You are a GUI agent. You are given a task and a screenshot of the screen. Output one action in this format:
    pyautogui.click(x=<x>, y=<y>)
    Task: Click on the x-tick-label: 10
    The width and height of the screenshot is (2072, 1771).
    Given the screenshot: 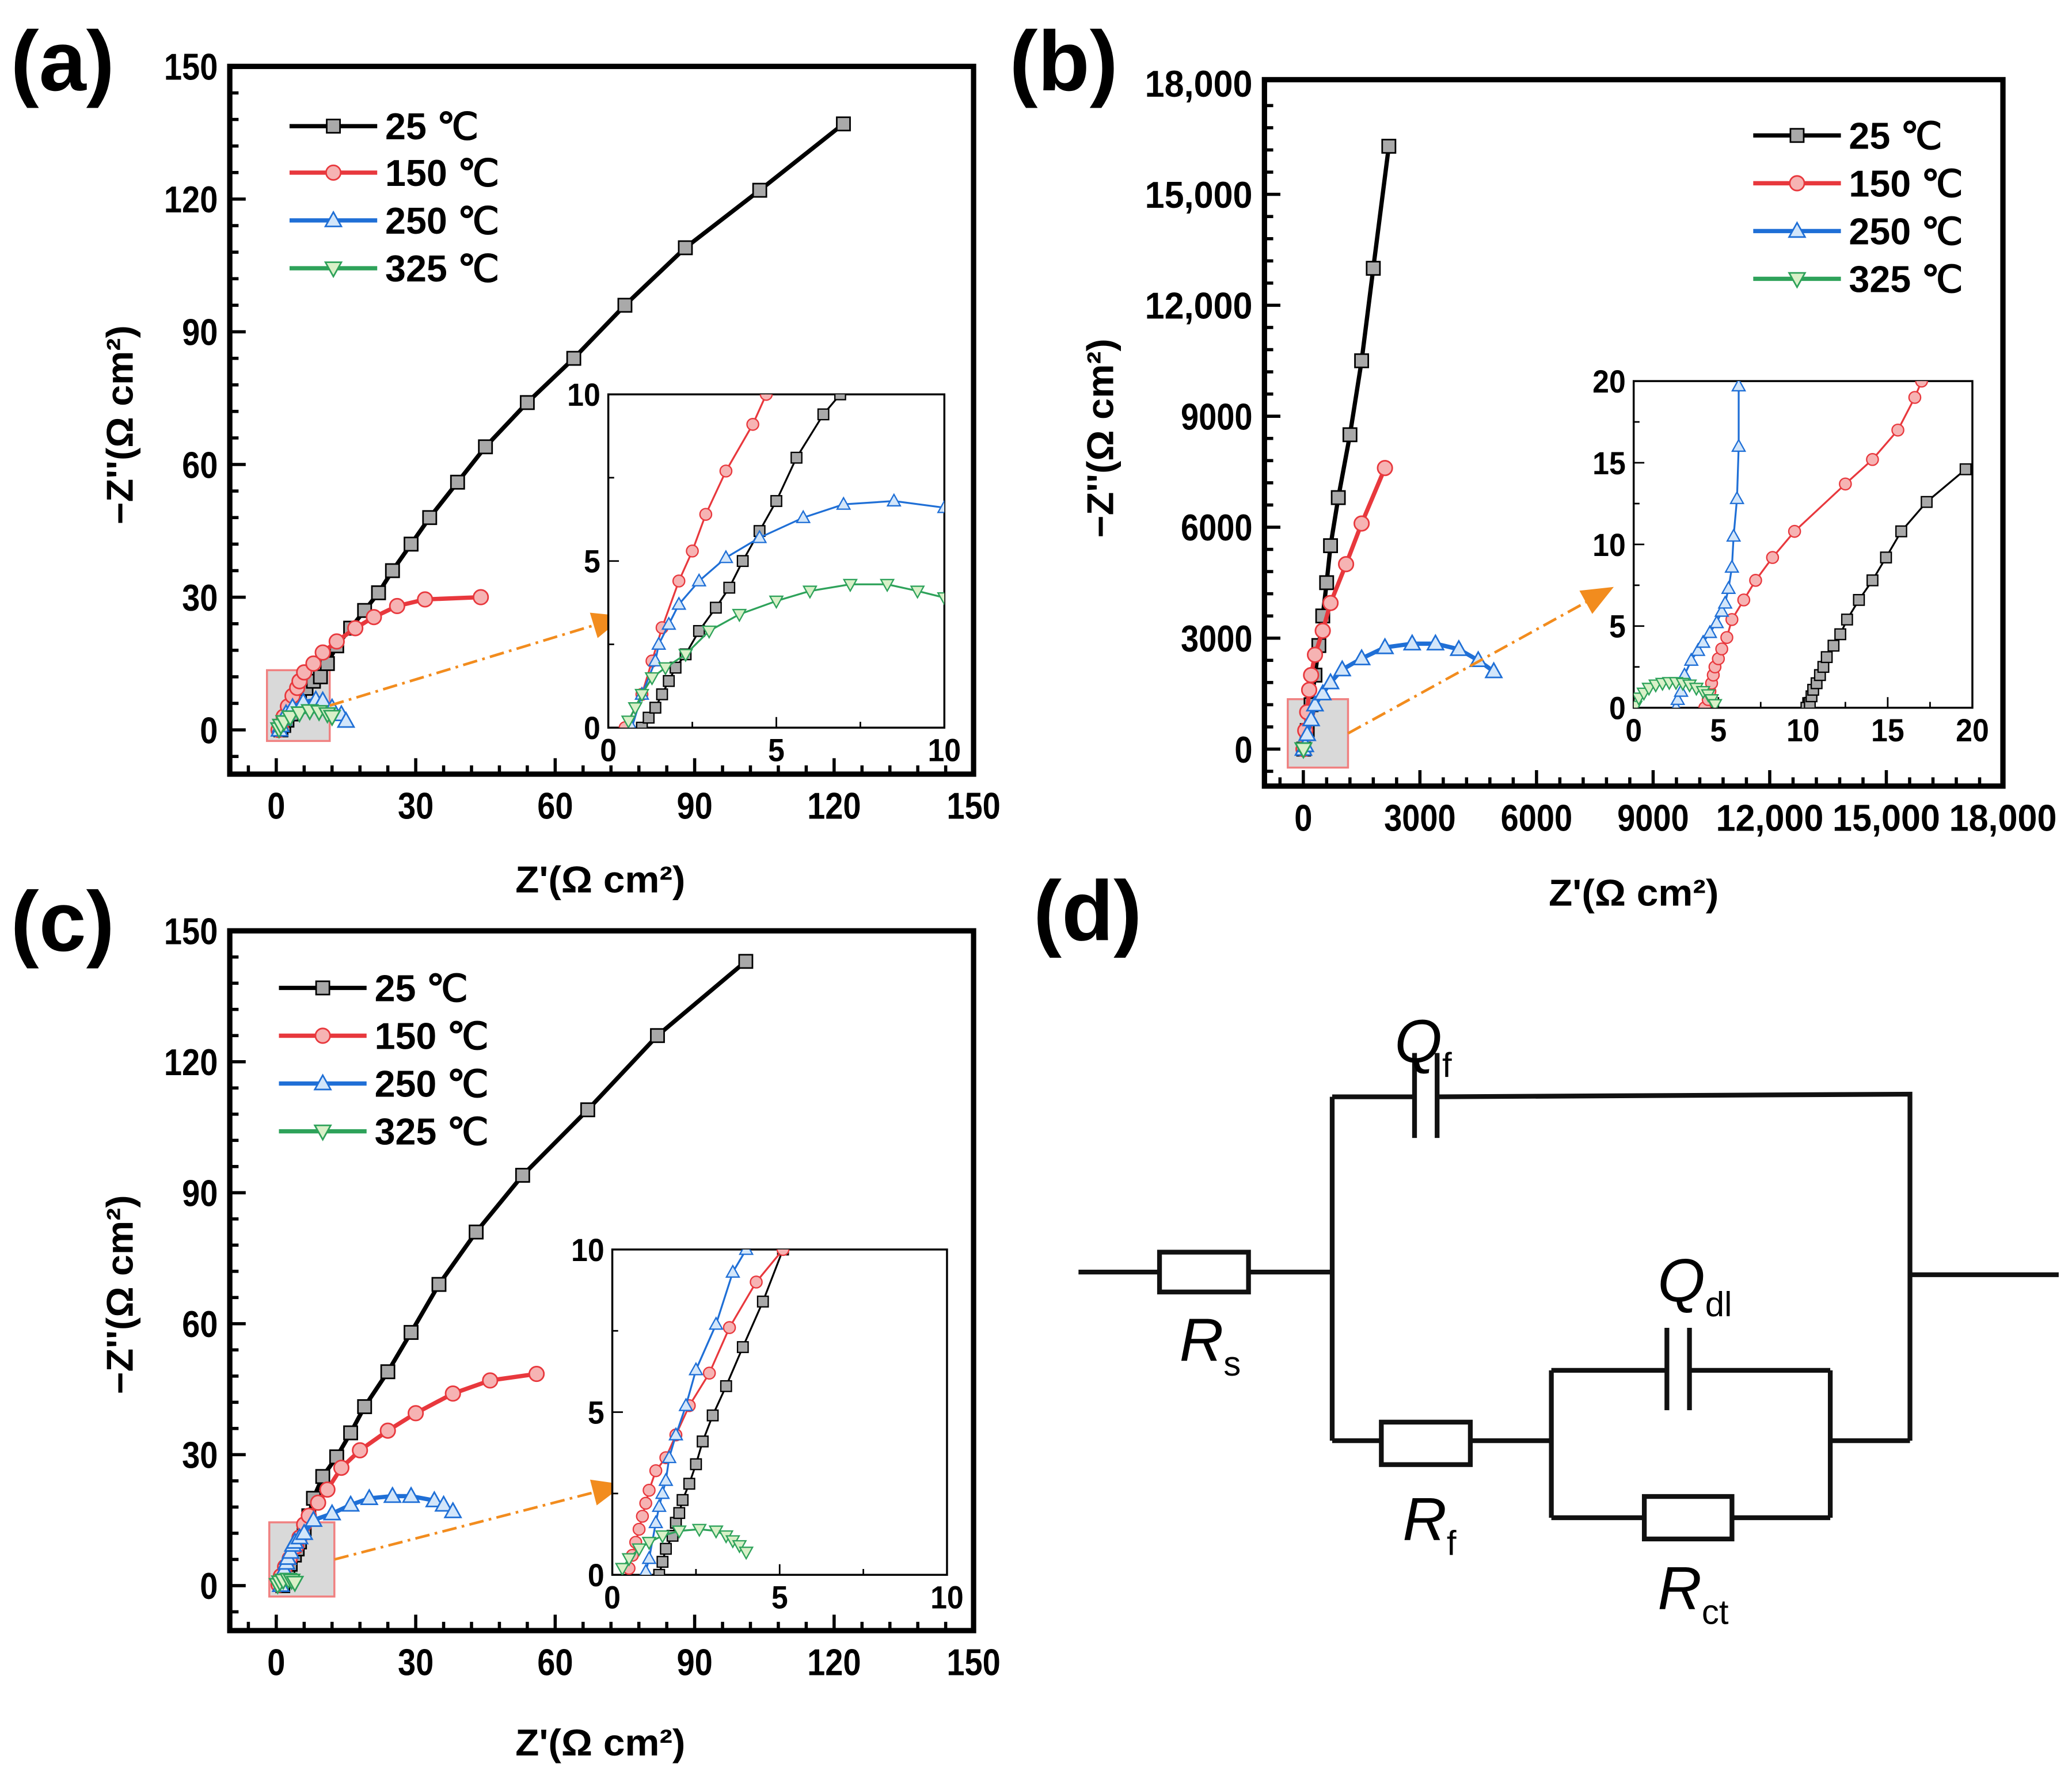 What is the action you would take?
    pyautogui.click(x=944, y=750)
    